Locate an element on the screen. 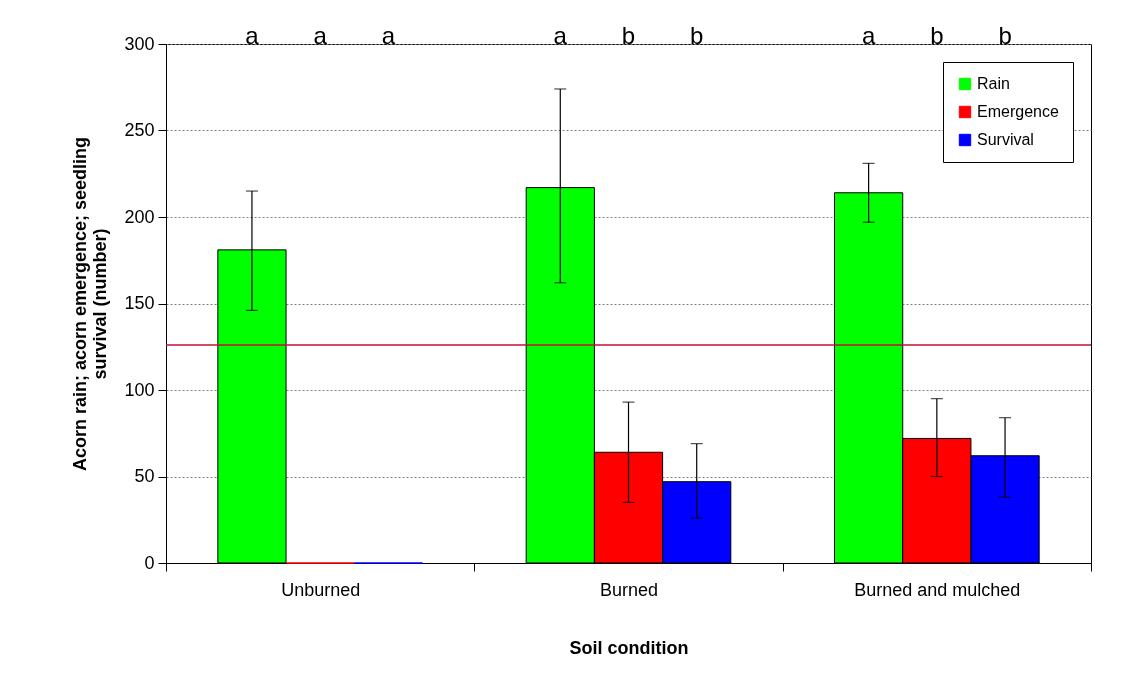 This screenshot has height=682, width=1121. x-tick-label: Burned is located at coordinates (629, 589).